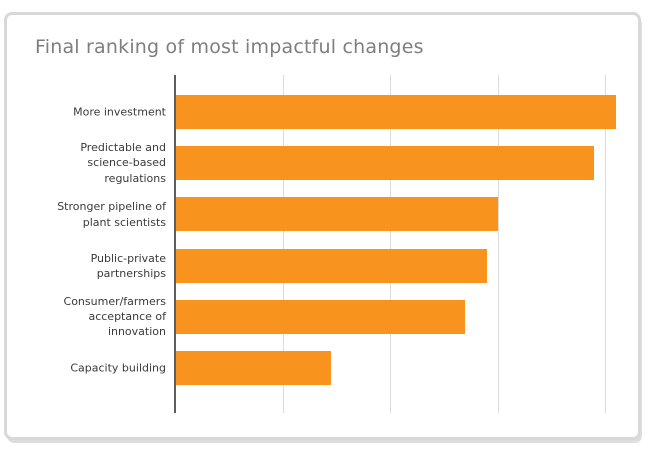 Image resolution: width=650 pixels, height=453 pixels. What do you see at coordinates (119, 112) in the screenshot?
I see `category-label: More investment` at bounding box center [119, 112].